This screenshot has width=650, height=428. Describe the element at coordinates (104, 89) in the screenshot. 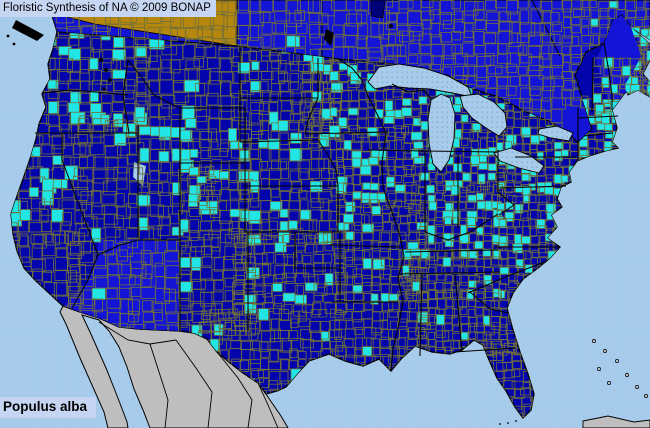

I see `coastal-water-speck` at that location.